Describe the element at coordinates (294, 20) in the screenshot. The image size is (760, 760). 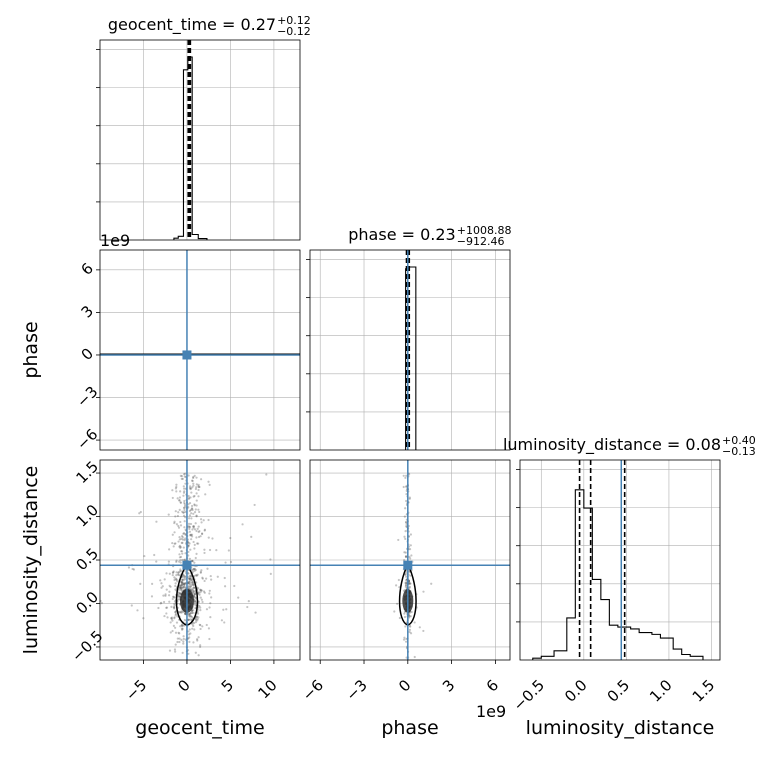
I see `hist-geocent_time-title-plus: +0.12` at that location.